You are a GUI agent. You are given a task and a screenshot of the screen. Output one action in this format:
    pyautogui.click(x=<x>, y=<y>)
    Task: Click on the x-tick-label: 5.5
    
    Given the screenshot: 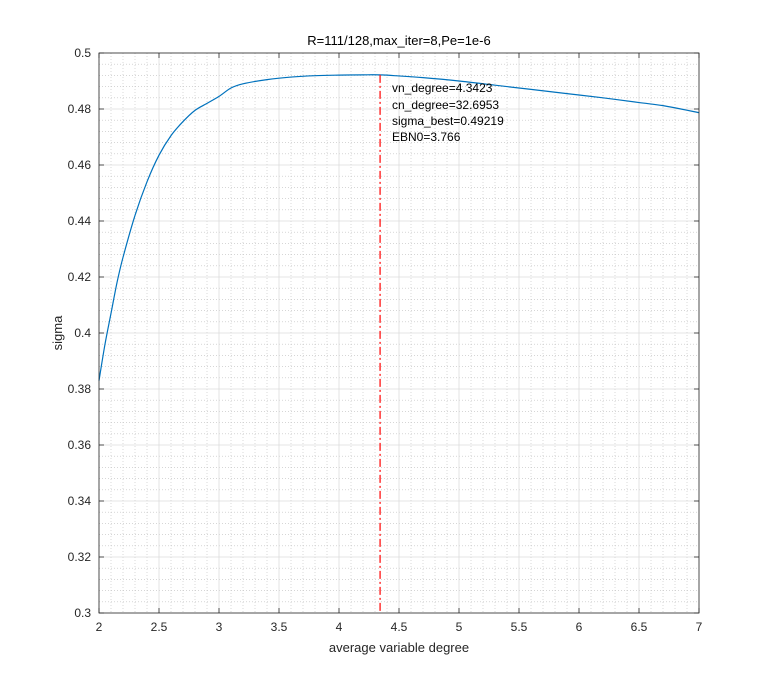 What is the action you would take?
    pyautogui.click(x=519, y=627)
    